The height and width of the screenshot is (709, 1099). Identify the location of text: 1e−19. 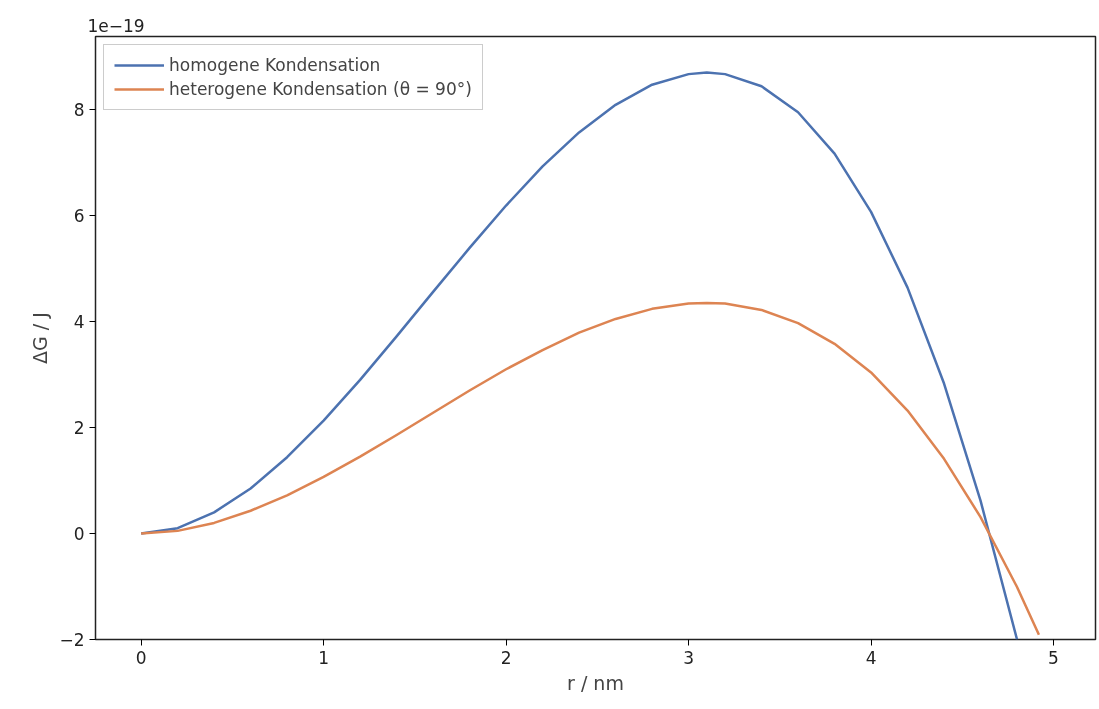
(116, 25).